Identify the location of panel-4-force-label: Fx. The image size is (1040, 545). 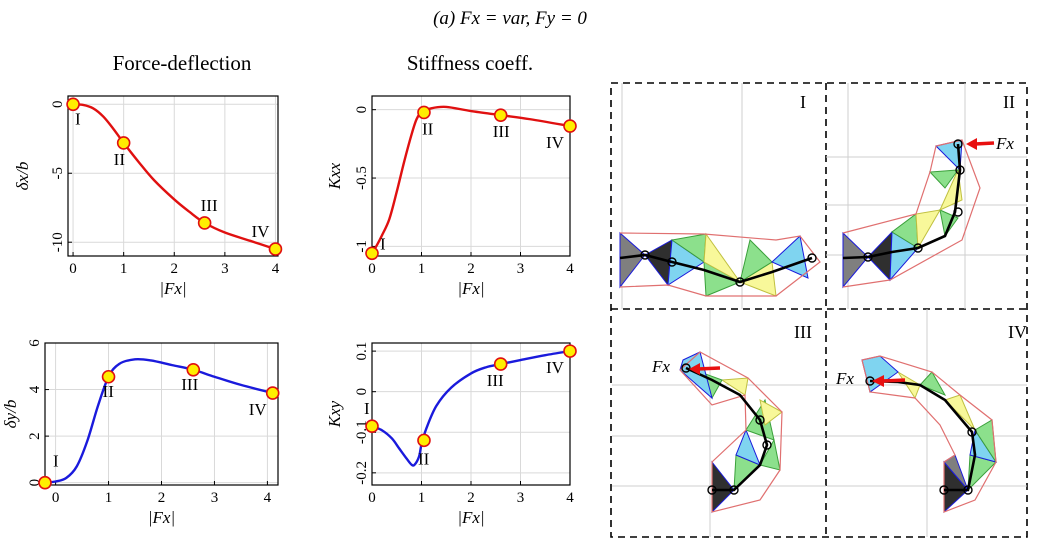
(844, 378).